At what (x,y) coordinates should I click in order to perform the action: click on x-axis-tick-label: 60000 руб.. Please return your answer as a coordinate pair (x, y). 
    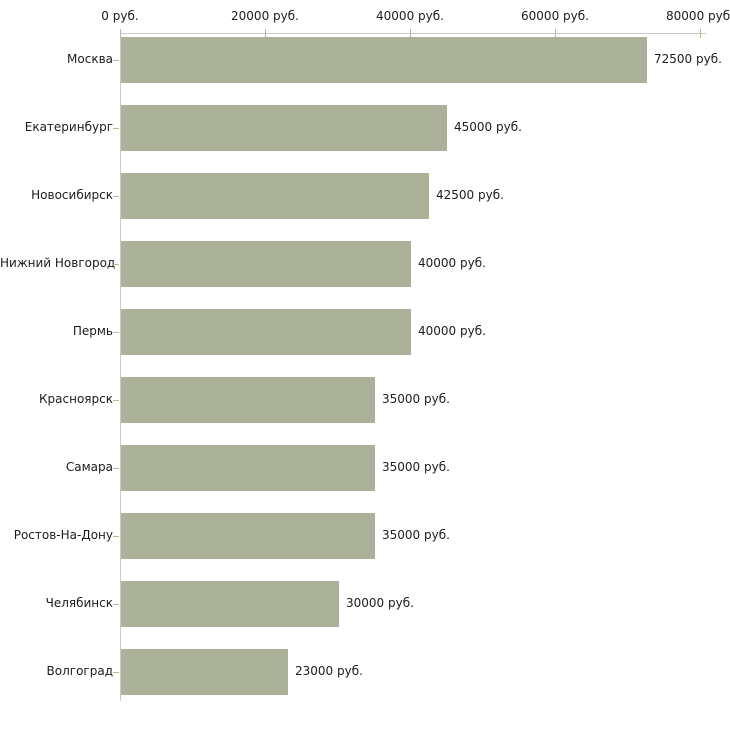
    Looking at the image, I should click on (555, 16).